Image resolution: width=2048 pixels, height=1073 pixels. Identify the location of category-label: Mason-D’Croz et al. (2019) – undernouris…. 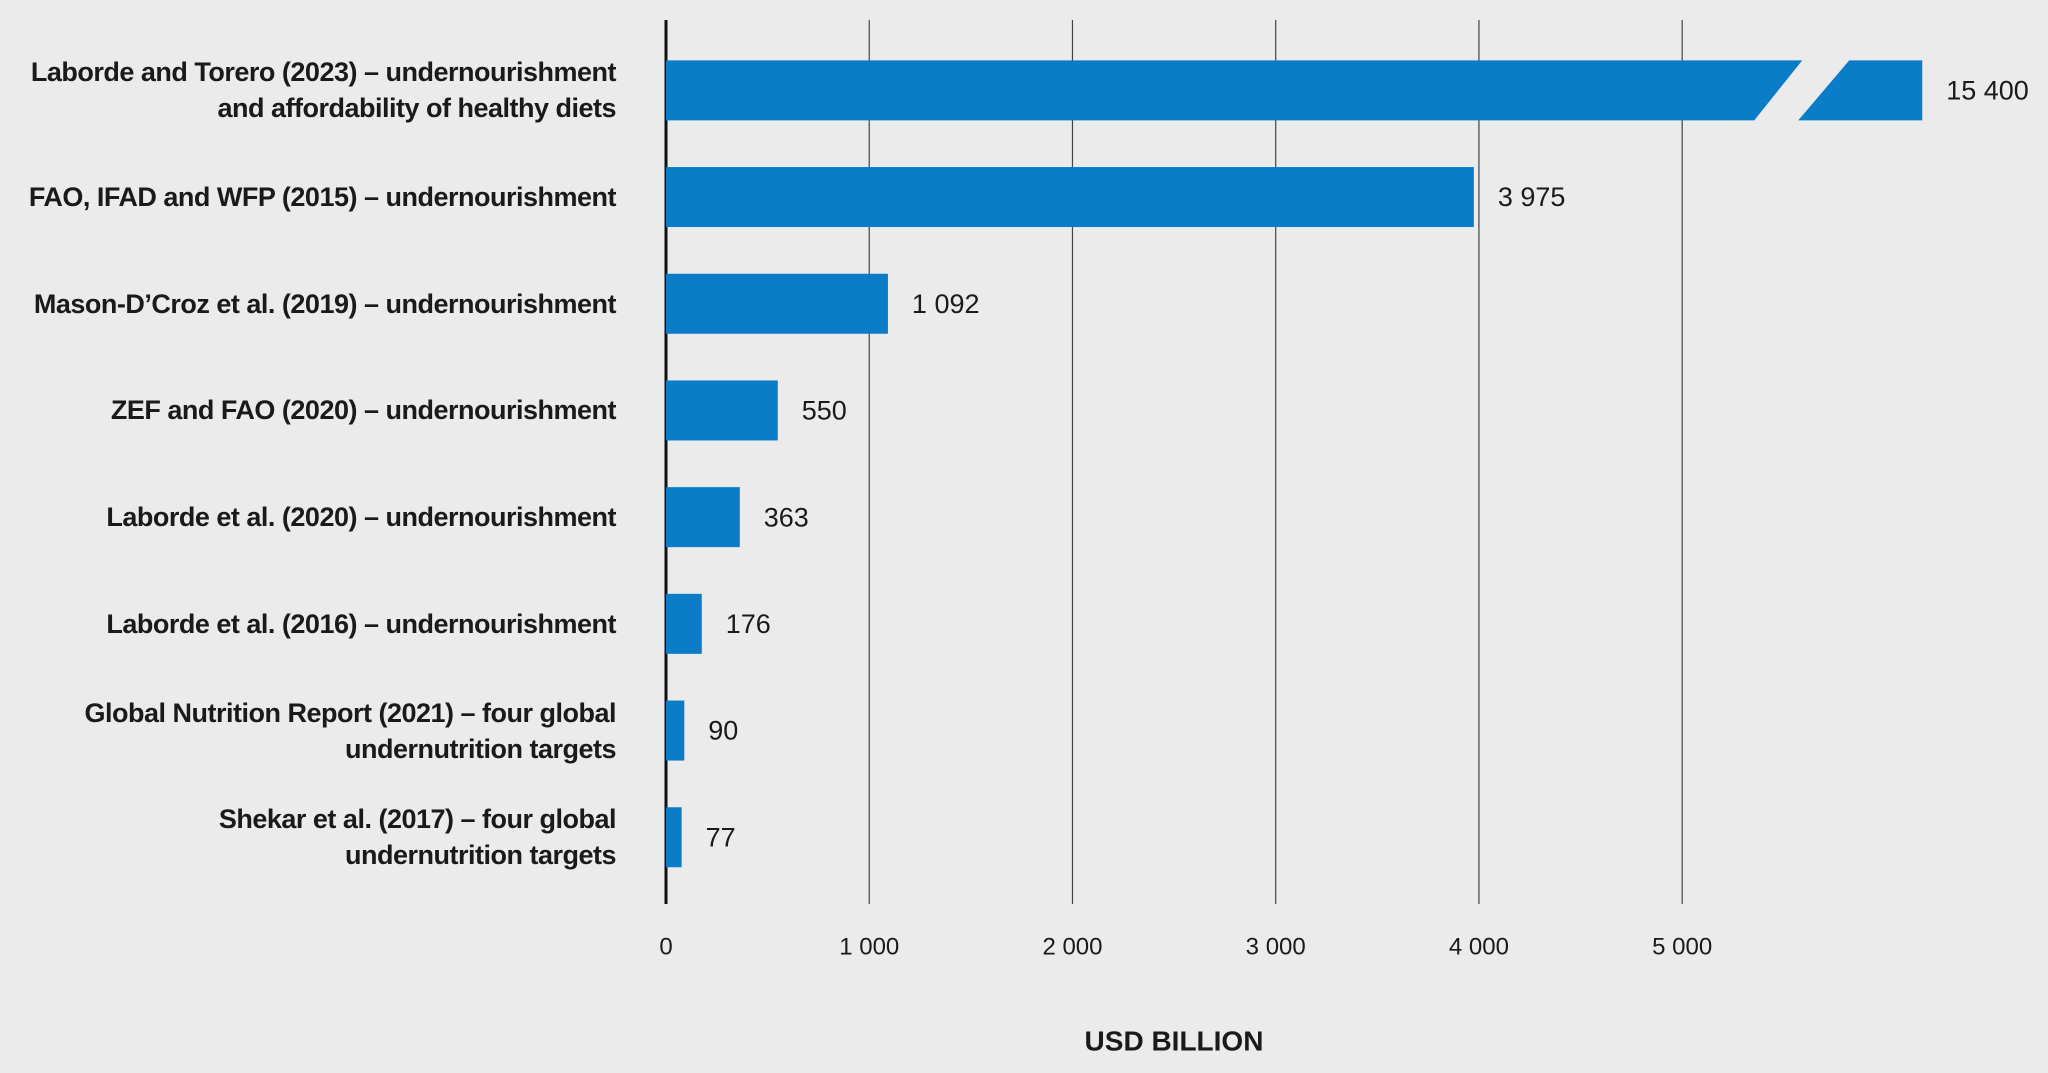
(325, 303).